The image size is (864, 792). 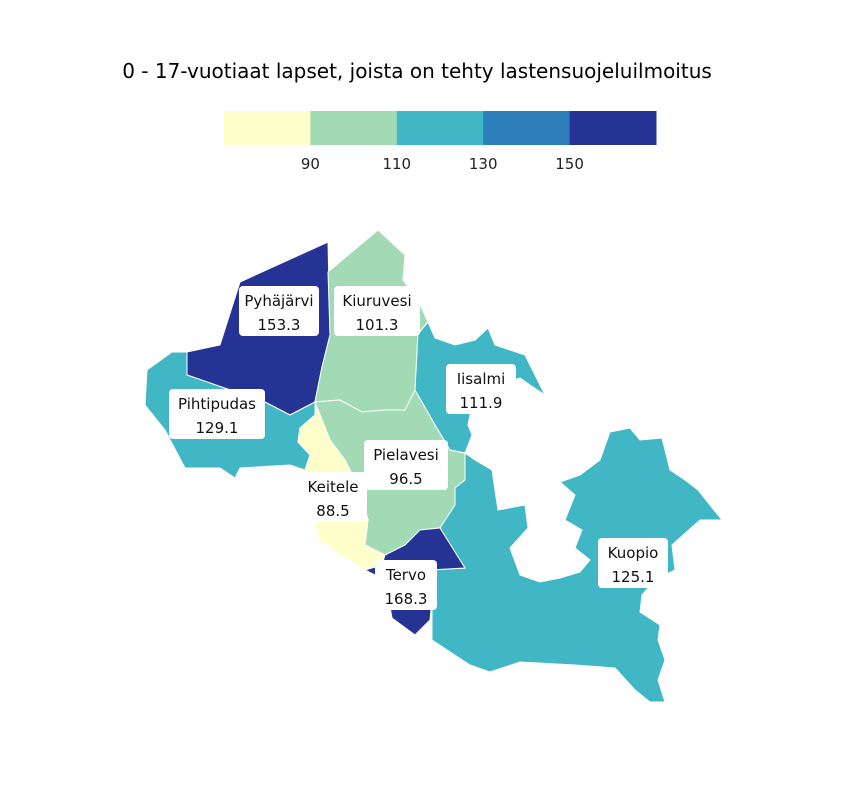 I want to click on region-value: 111.9, so click(x=481, y=403).